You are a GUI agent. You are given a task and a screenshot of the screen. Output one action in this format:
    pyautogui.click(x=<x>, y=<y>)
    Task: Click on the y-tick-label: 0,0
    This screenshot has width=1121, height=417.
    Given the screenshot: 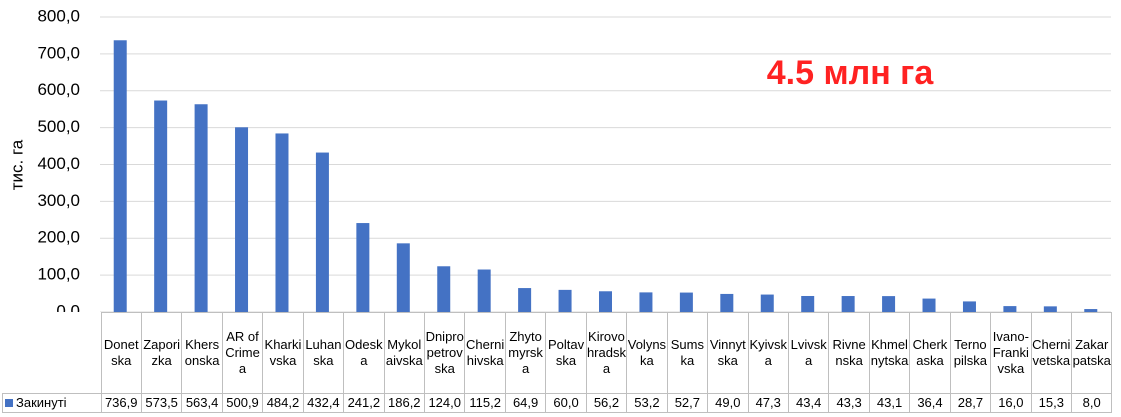 What is the action you would take?
    pyautogui.click(x=68, y=306)
    